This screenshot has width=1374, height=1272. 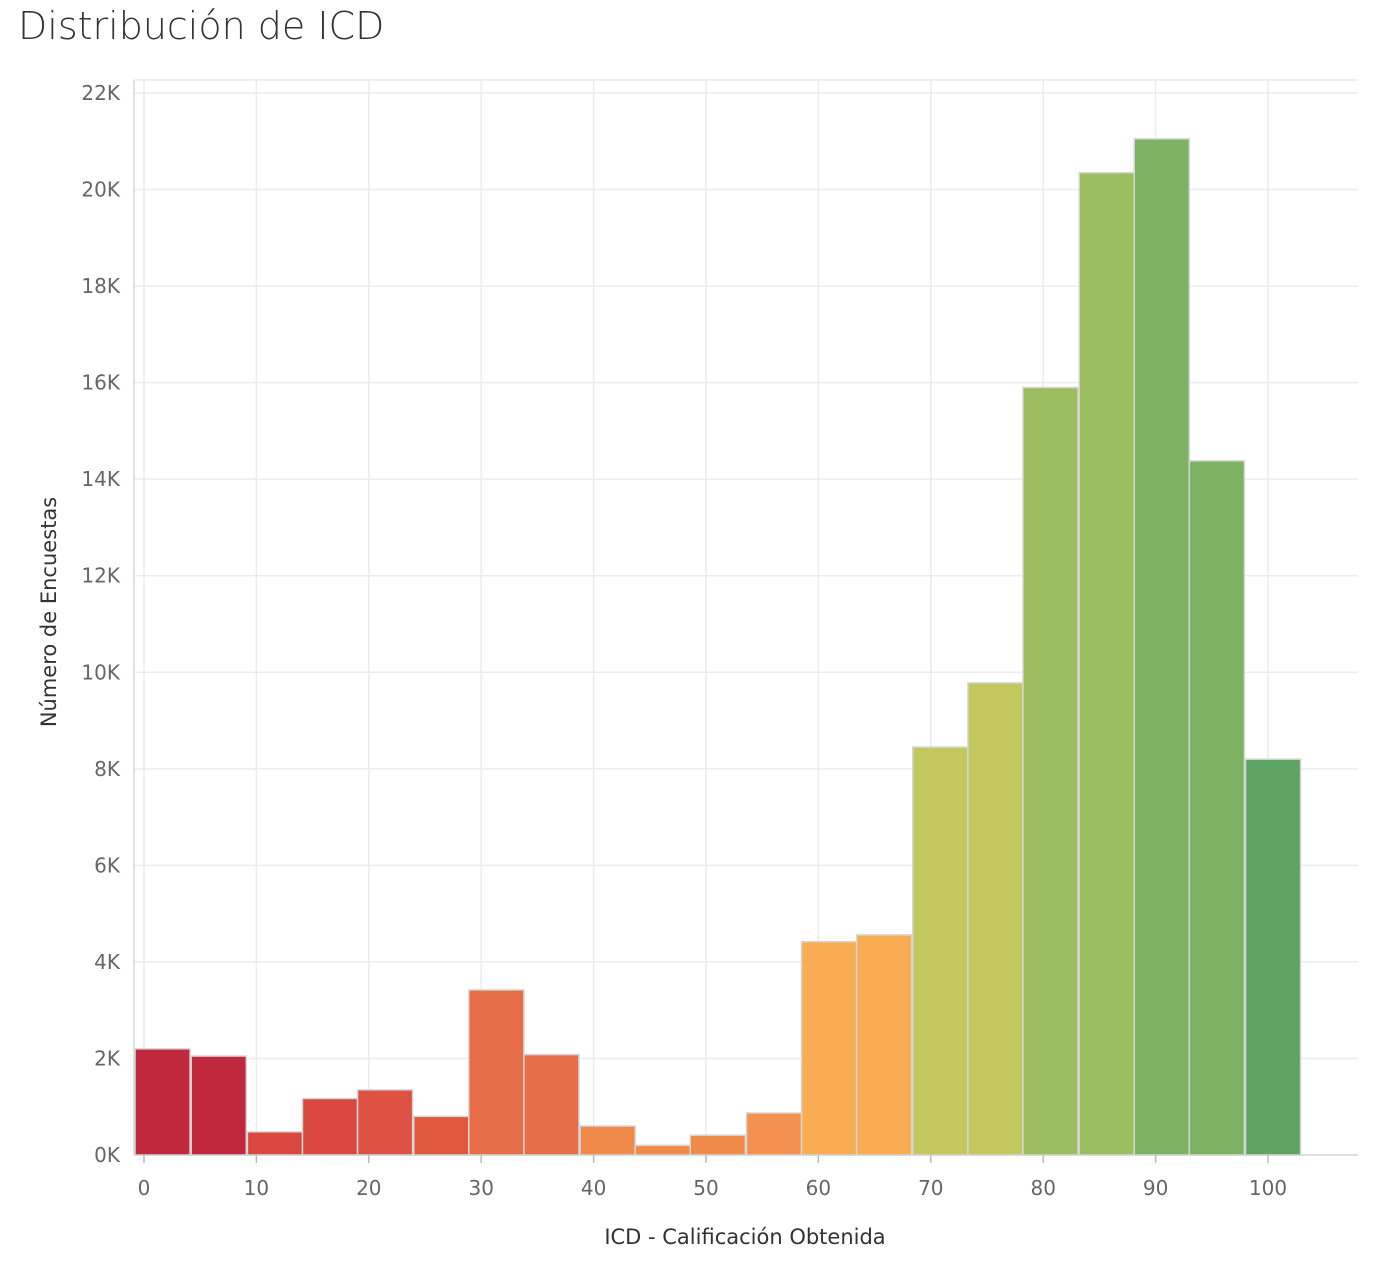 I want to click on x-tick-label: 40, so click(x=593, y=1188).